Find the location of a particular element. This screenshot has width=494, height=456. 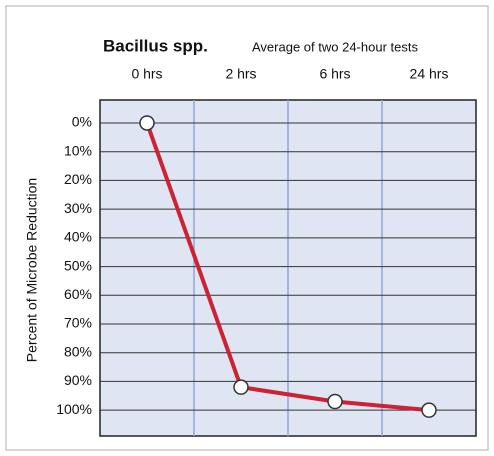

y-tick-label: 90% is located at coordinates (78, 380).